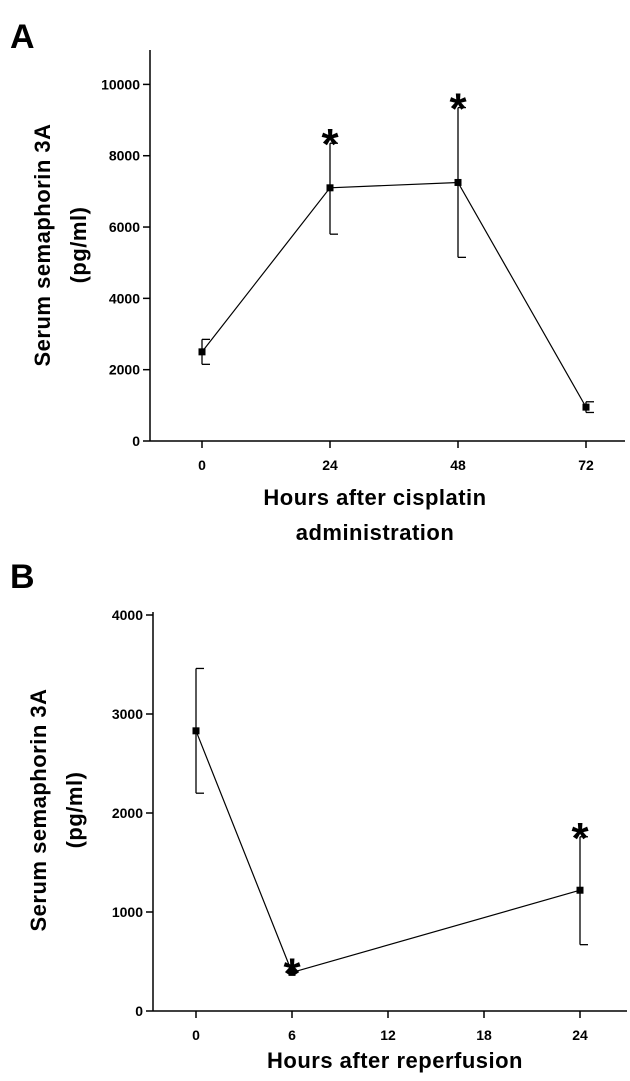 Image resolution: width=630 pixels, height=1081 pixels. Describe the element at coordinates (136, 441) in the screenshot. I see `chart-a-y-tick-label: 0` at that location.